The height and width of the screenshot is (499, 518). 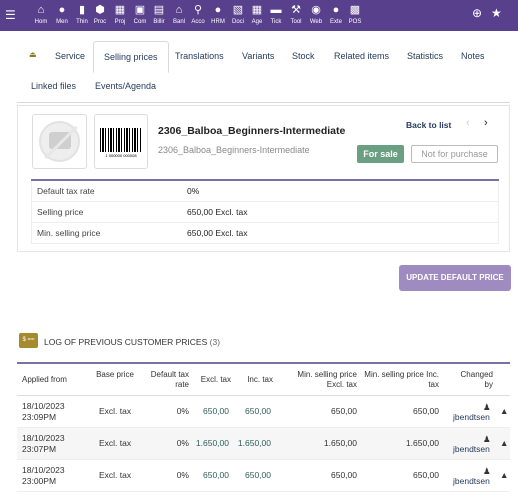 I want to click on plus-circle-icon: ⊕, so click(x=477, y=13).